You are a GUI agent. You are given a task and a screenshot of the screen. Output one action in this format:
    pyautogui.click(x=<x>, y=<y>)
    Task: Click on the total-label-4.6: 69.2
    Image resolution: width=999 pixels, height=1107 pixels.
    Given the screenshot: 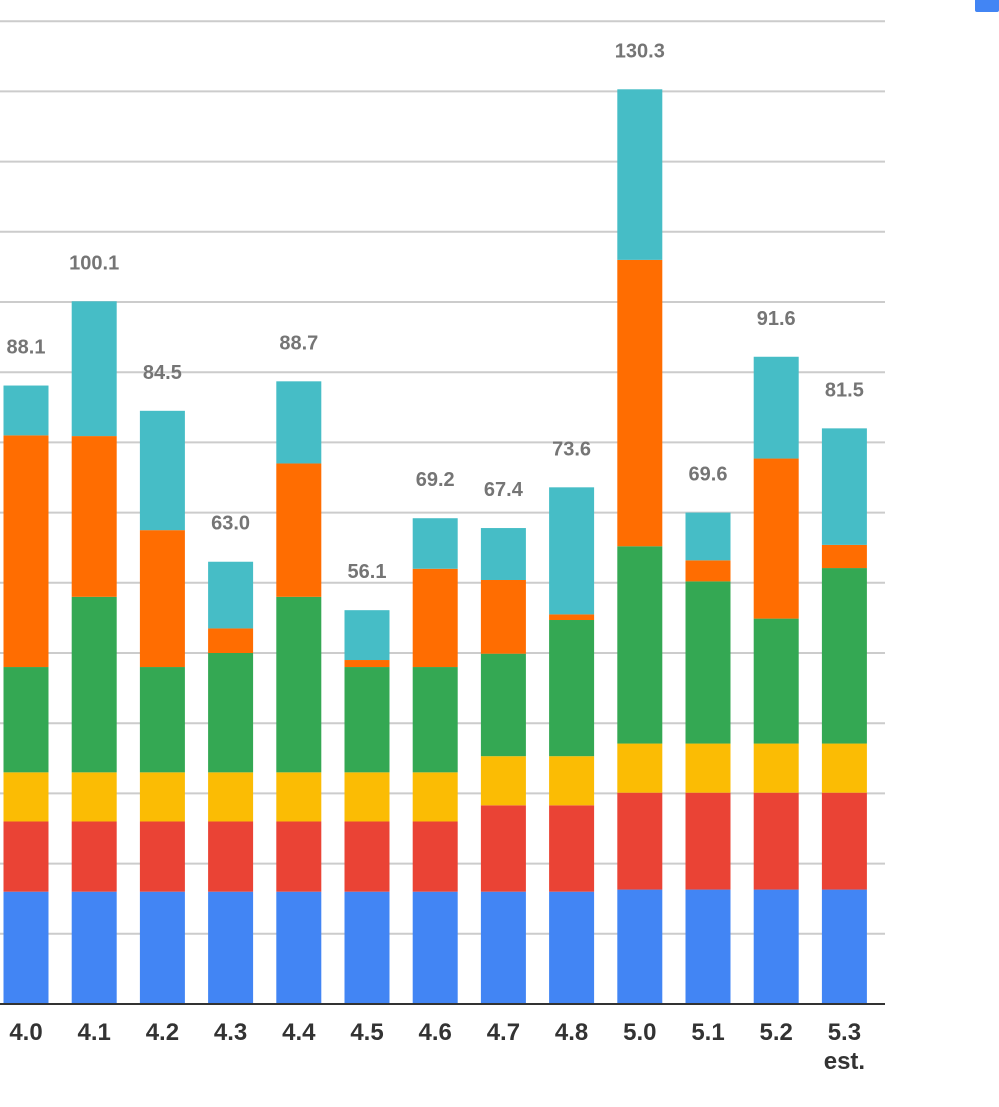 What is the action you would take?
    pyautogui.click(x=435, y=480)
    